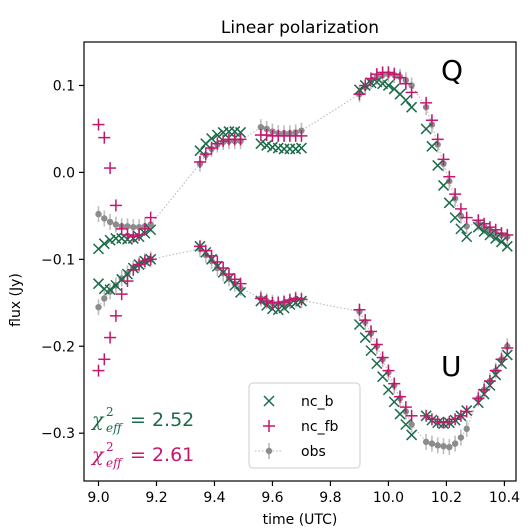 This screenshot has width=528, height=528. I want to click on chi-sub-nc-b: eff, so click(115, 428).